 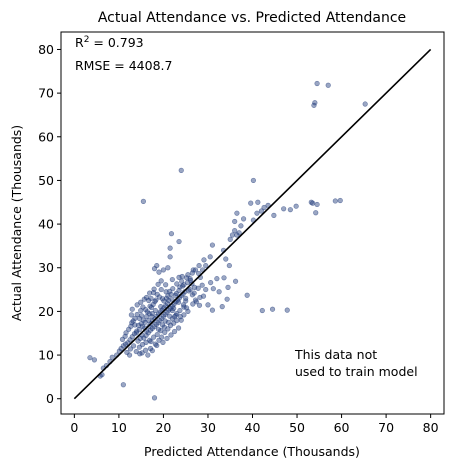 What do you see at coordinates (46, 180) in the screenshot?
I see `y-tick-label: 50` at bounding box center [46, 180].